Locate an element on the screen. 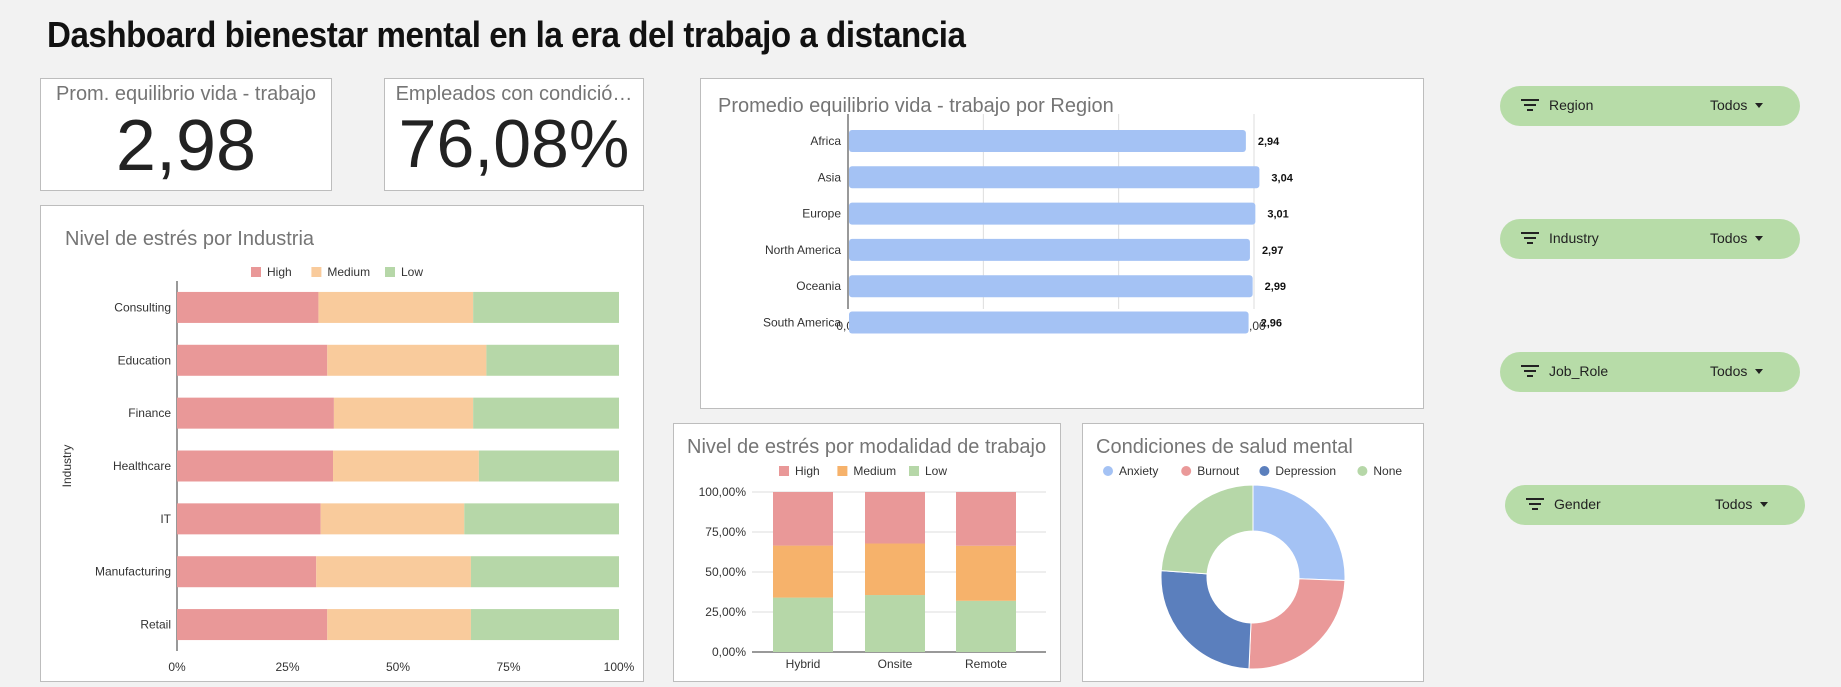 This screenshot has height=687, width=1841. category-label: Remote is located at coordinates (986, 664).